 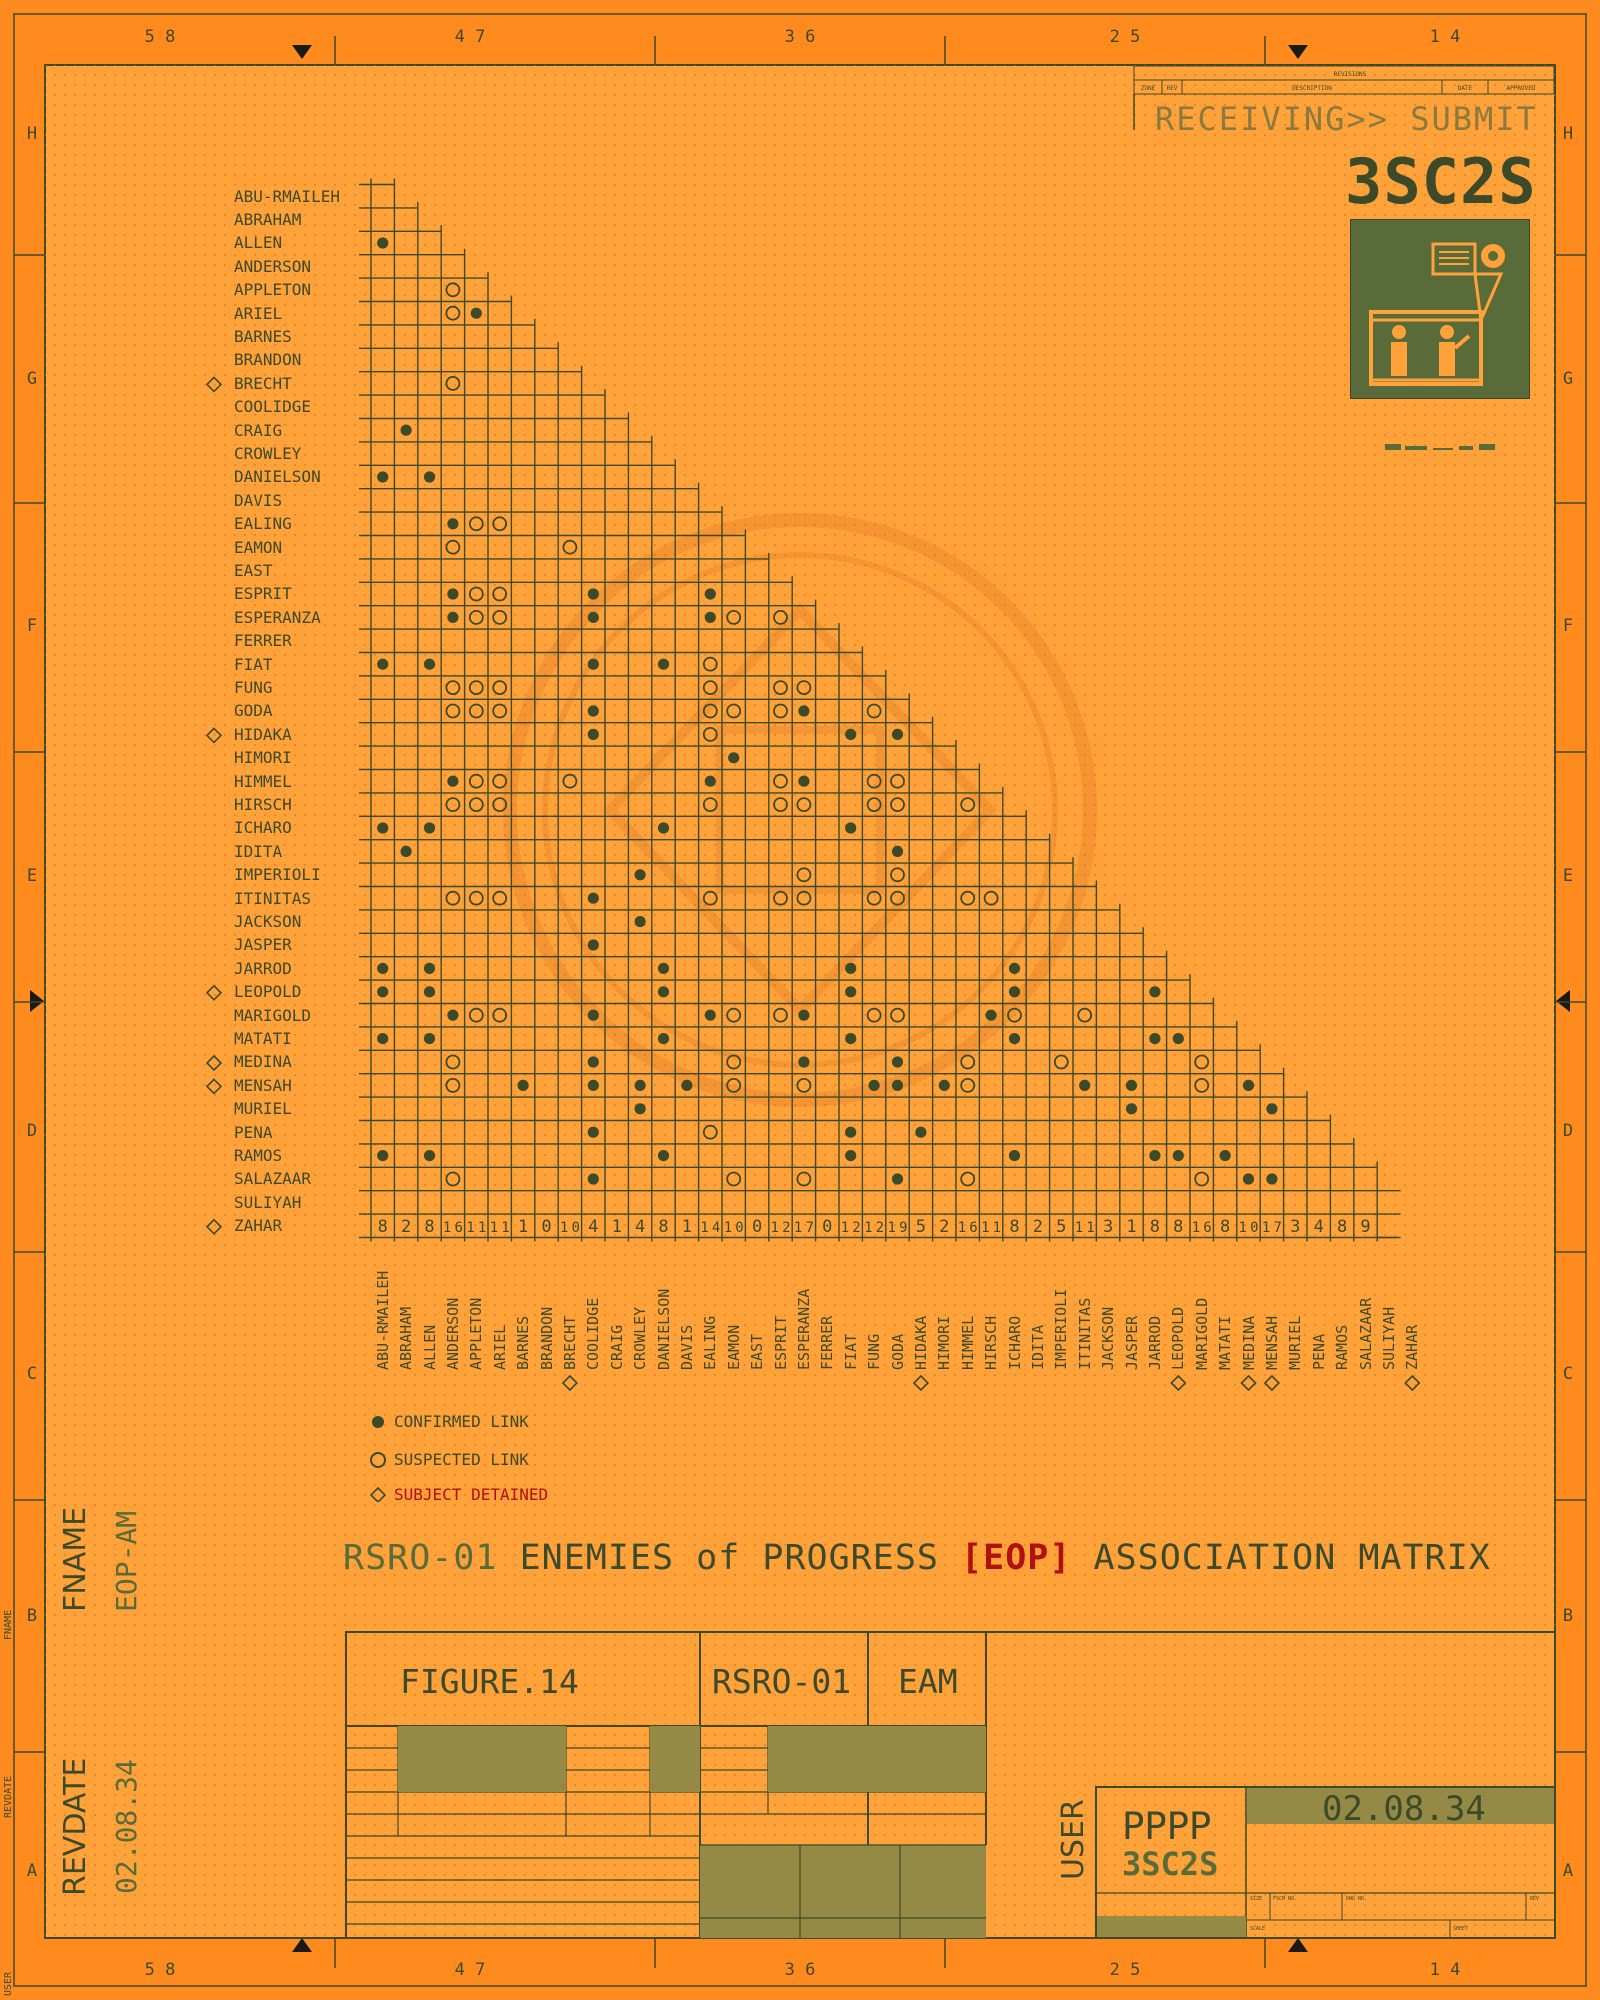 What do you see at coordinates (273, 290) in the screenshot?
I see `row-label: APPLETON` at bounding box center [273, 290].